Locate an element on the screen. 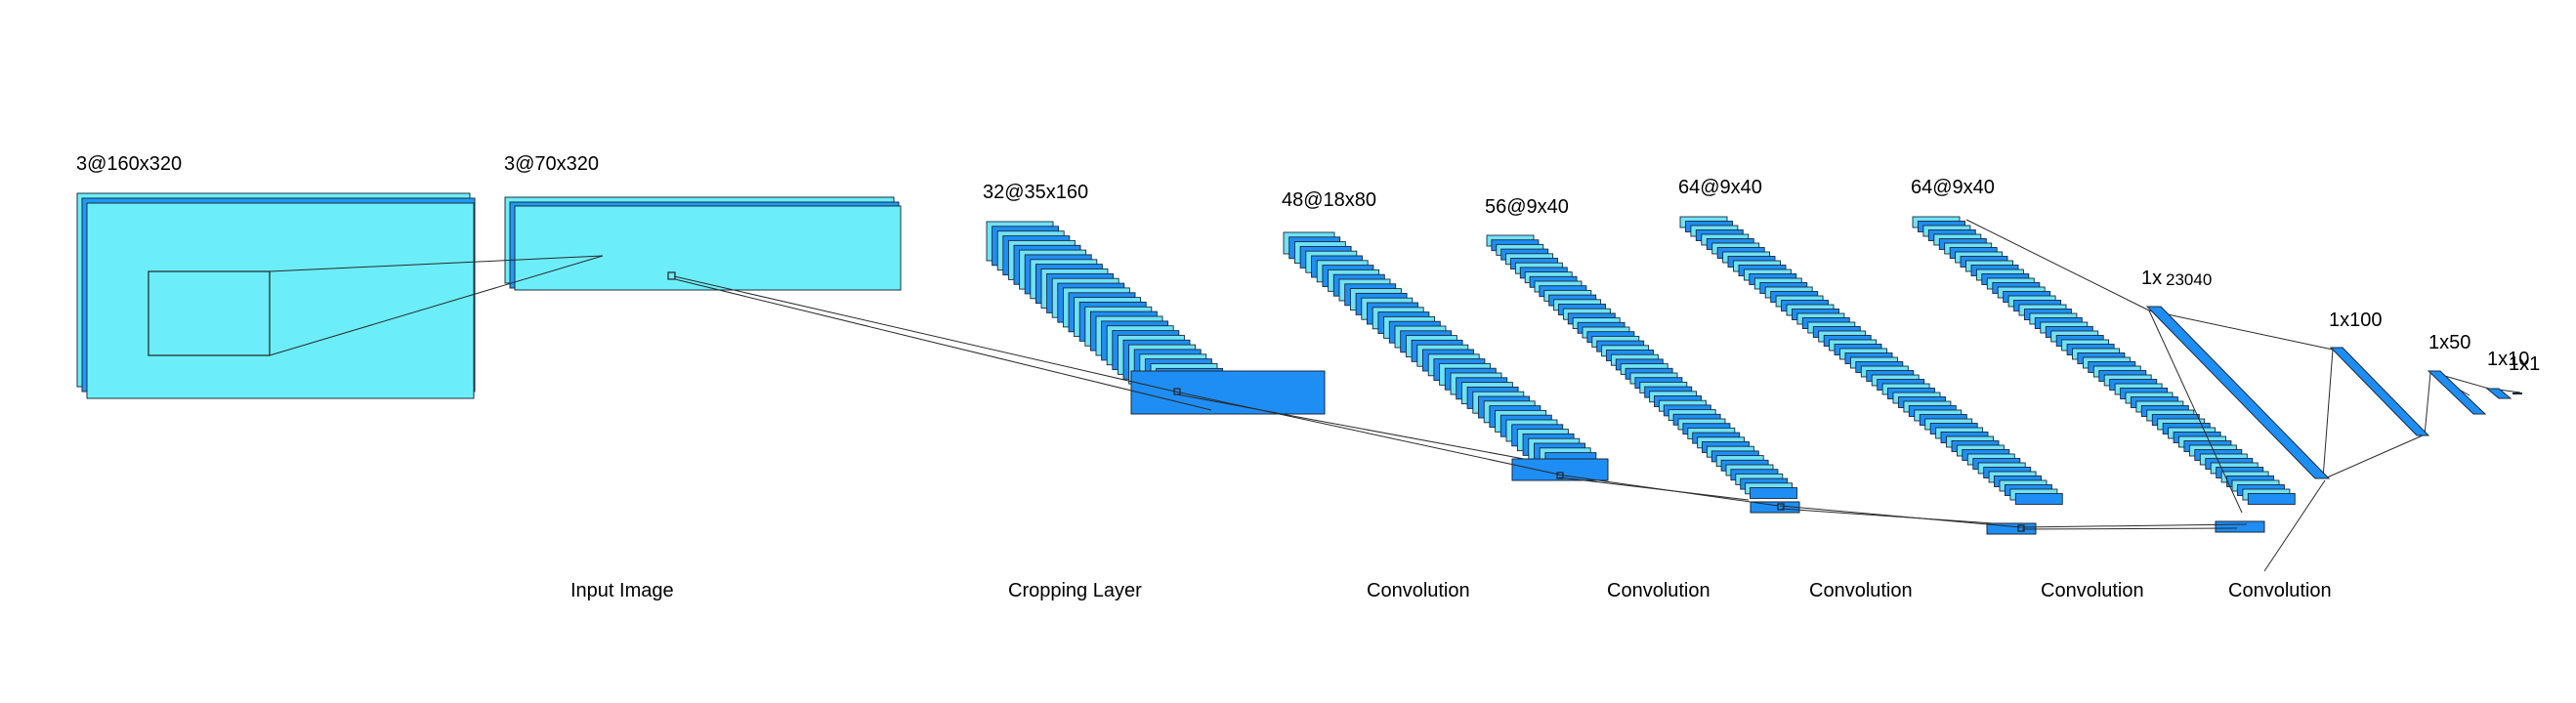 The height and width of the screenshot is (703, 2576). crop-kernel-box is located at coordinates (671, 275).